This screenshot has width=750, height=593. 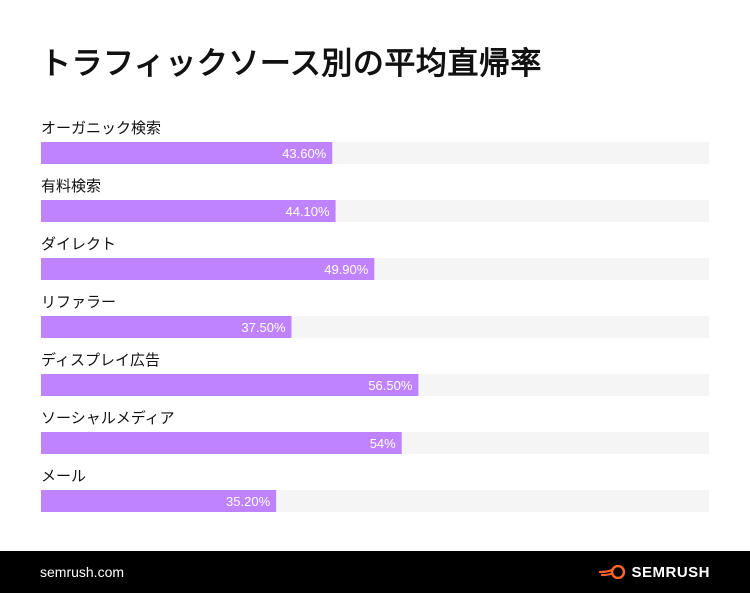 I want to click on category-label: ソーシャルメディア, so click(x=108, y=418).